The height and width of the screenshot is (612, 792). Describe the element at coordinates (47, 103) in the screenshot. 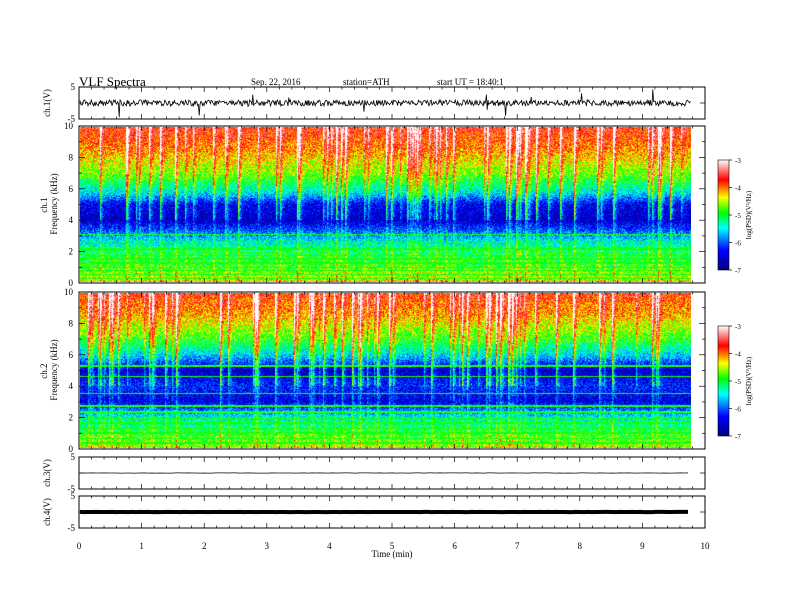

I see `ch1-waveform-ylabel: ch.1(V)` at that location.